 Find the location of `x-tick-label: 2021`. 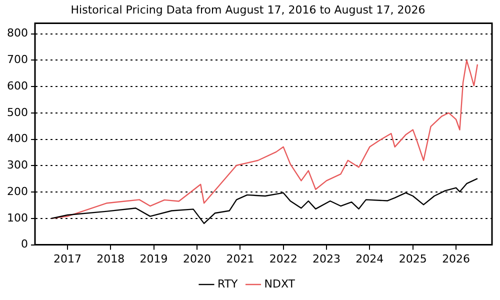

x-tick-label: 2021 is located at coordinates (240, 259).